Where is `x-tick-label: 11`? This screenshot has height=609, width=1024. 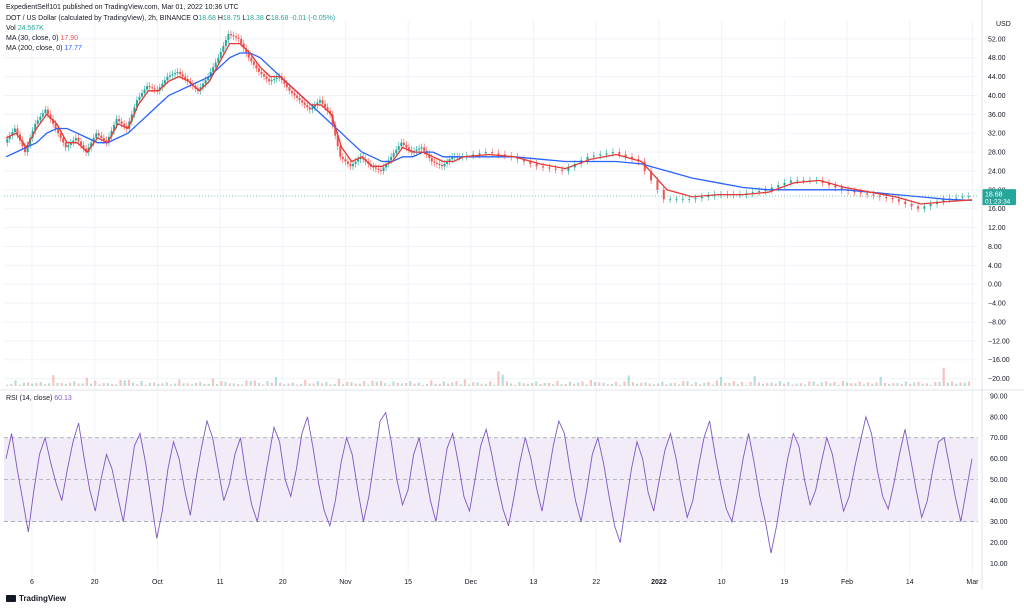
x-tick-label: 11 is located at coordinates (219, 582).